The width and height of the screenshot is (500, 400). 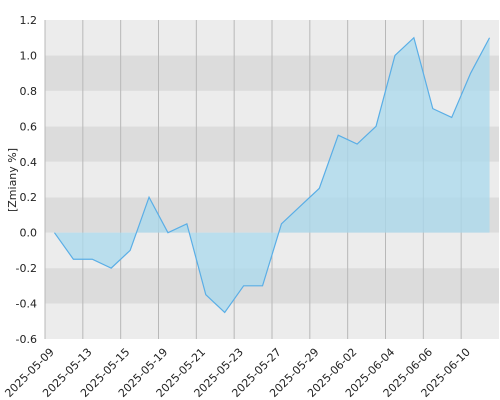 What do you see at coordinates (26, 304) in the screenshot?
I see `y-tick-label: -0.4` at bounding box center [26, 304].